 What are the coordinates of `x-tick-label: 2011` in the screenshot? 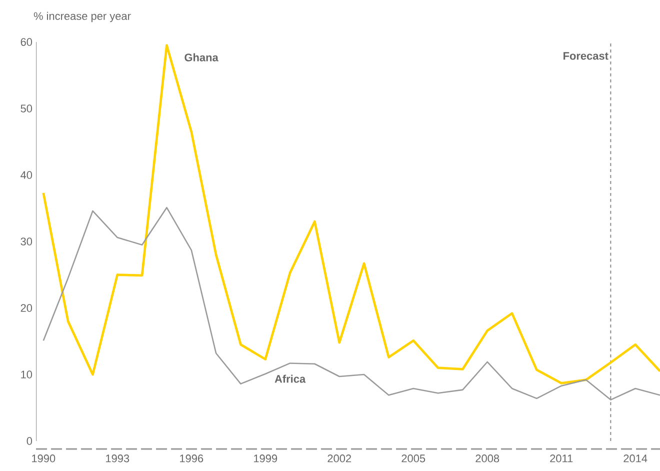 It's located at (561, 458).